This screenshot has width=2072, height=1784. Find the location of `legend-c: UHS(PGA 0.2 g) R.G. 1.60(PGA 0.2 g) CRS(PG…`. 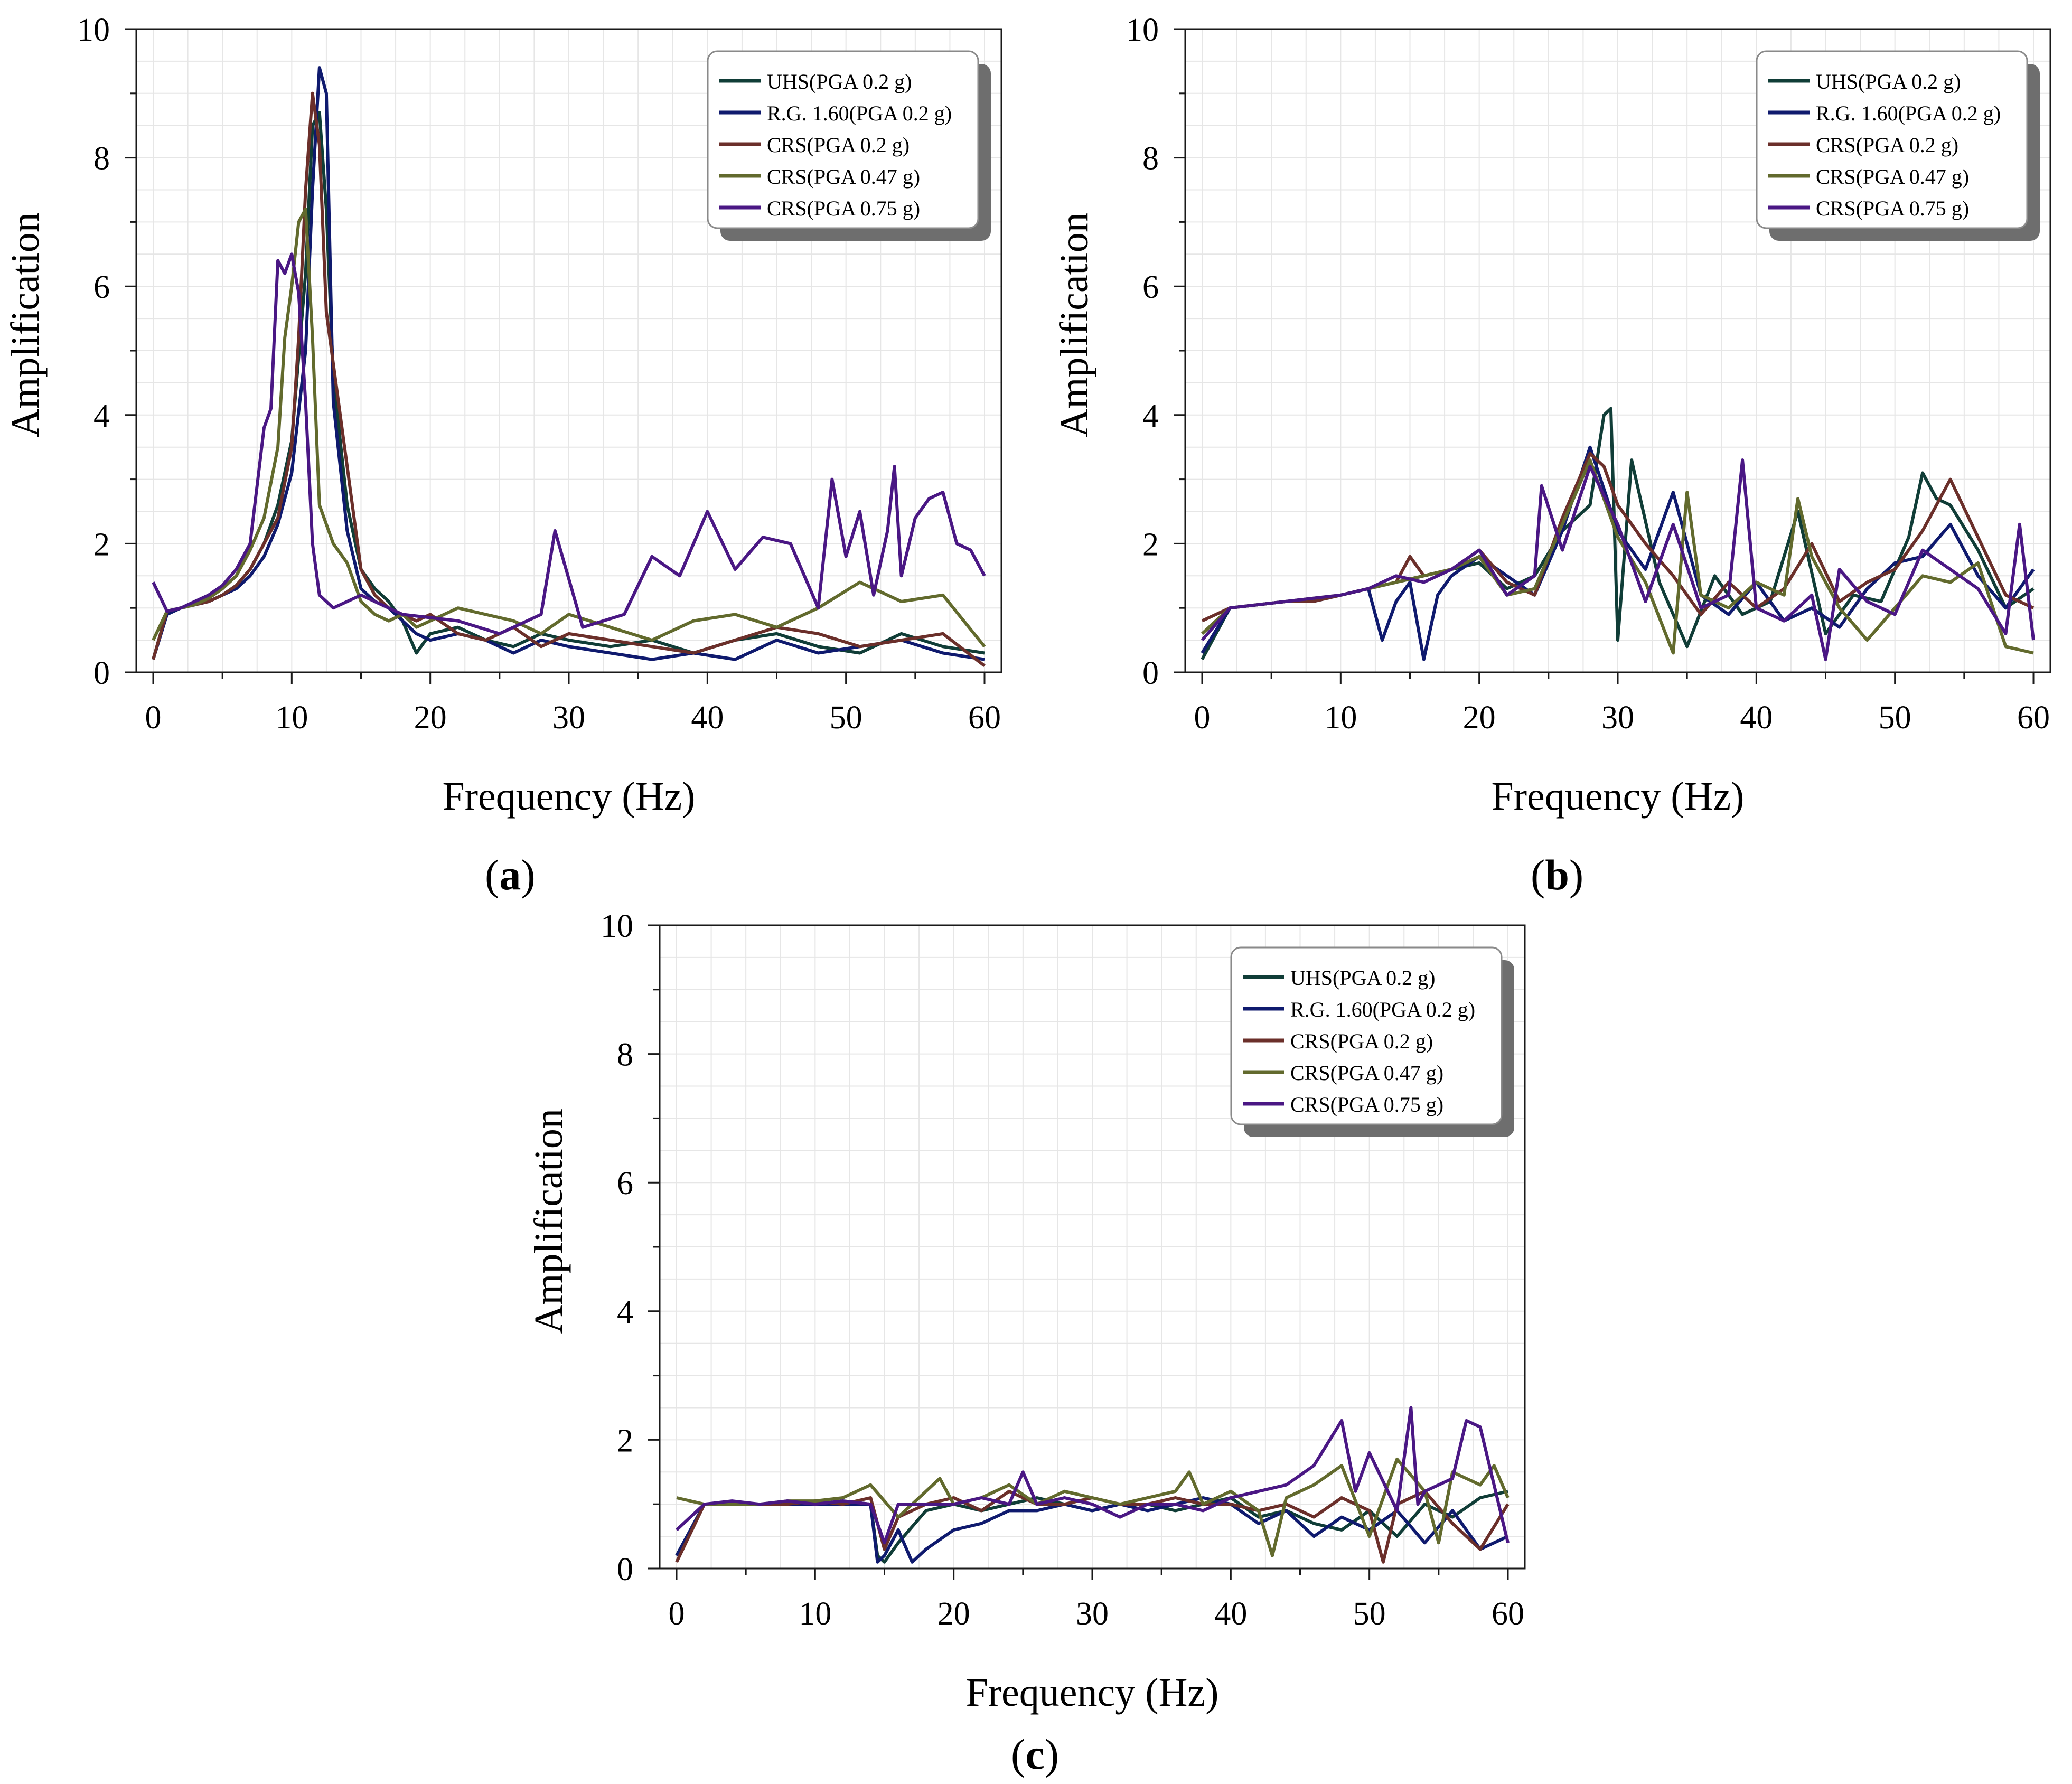

legend-c: UHS(PGA 0.2 g) R.G. 1.60(PGA 0.2 g) CRS(PG… is located at coordinates (1372, 1041).